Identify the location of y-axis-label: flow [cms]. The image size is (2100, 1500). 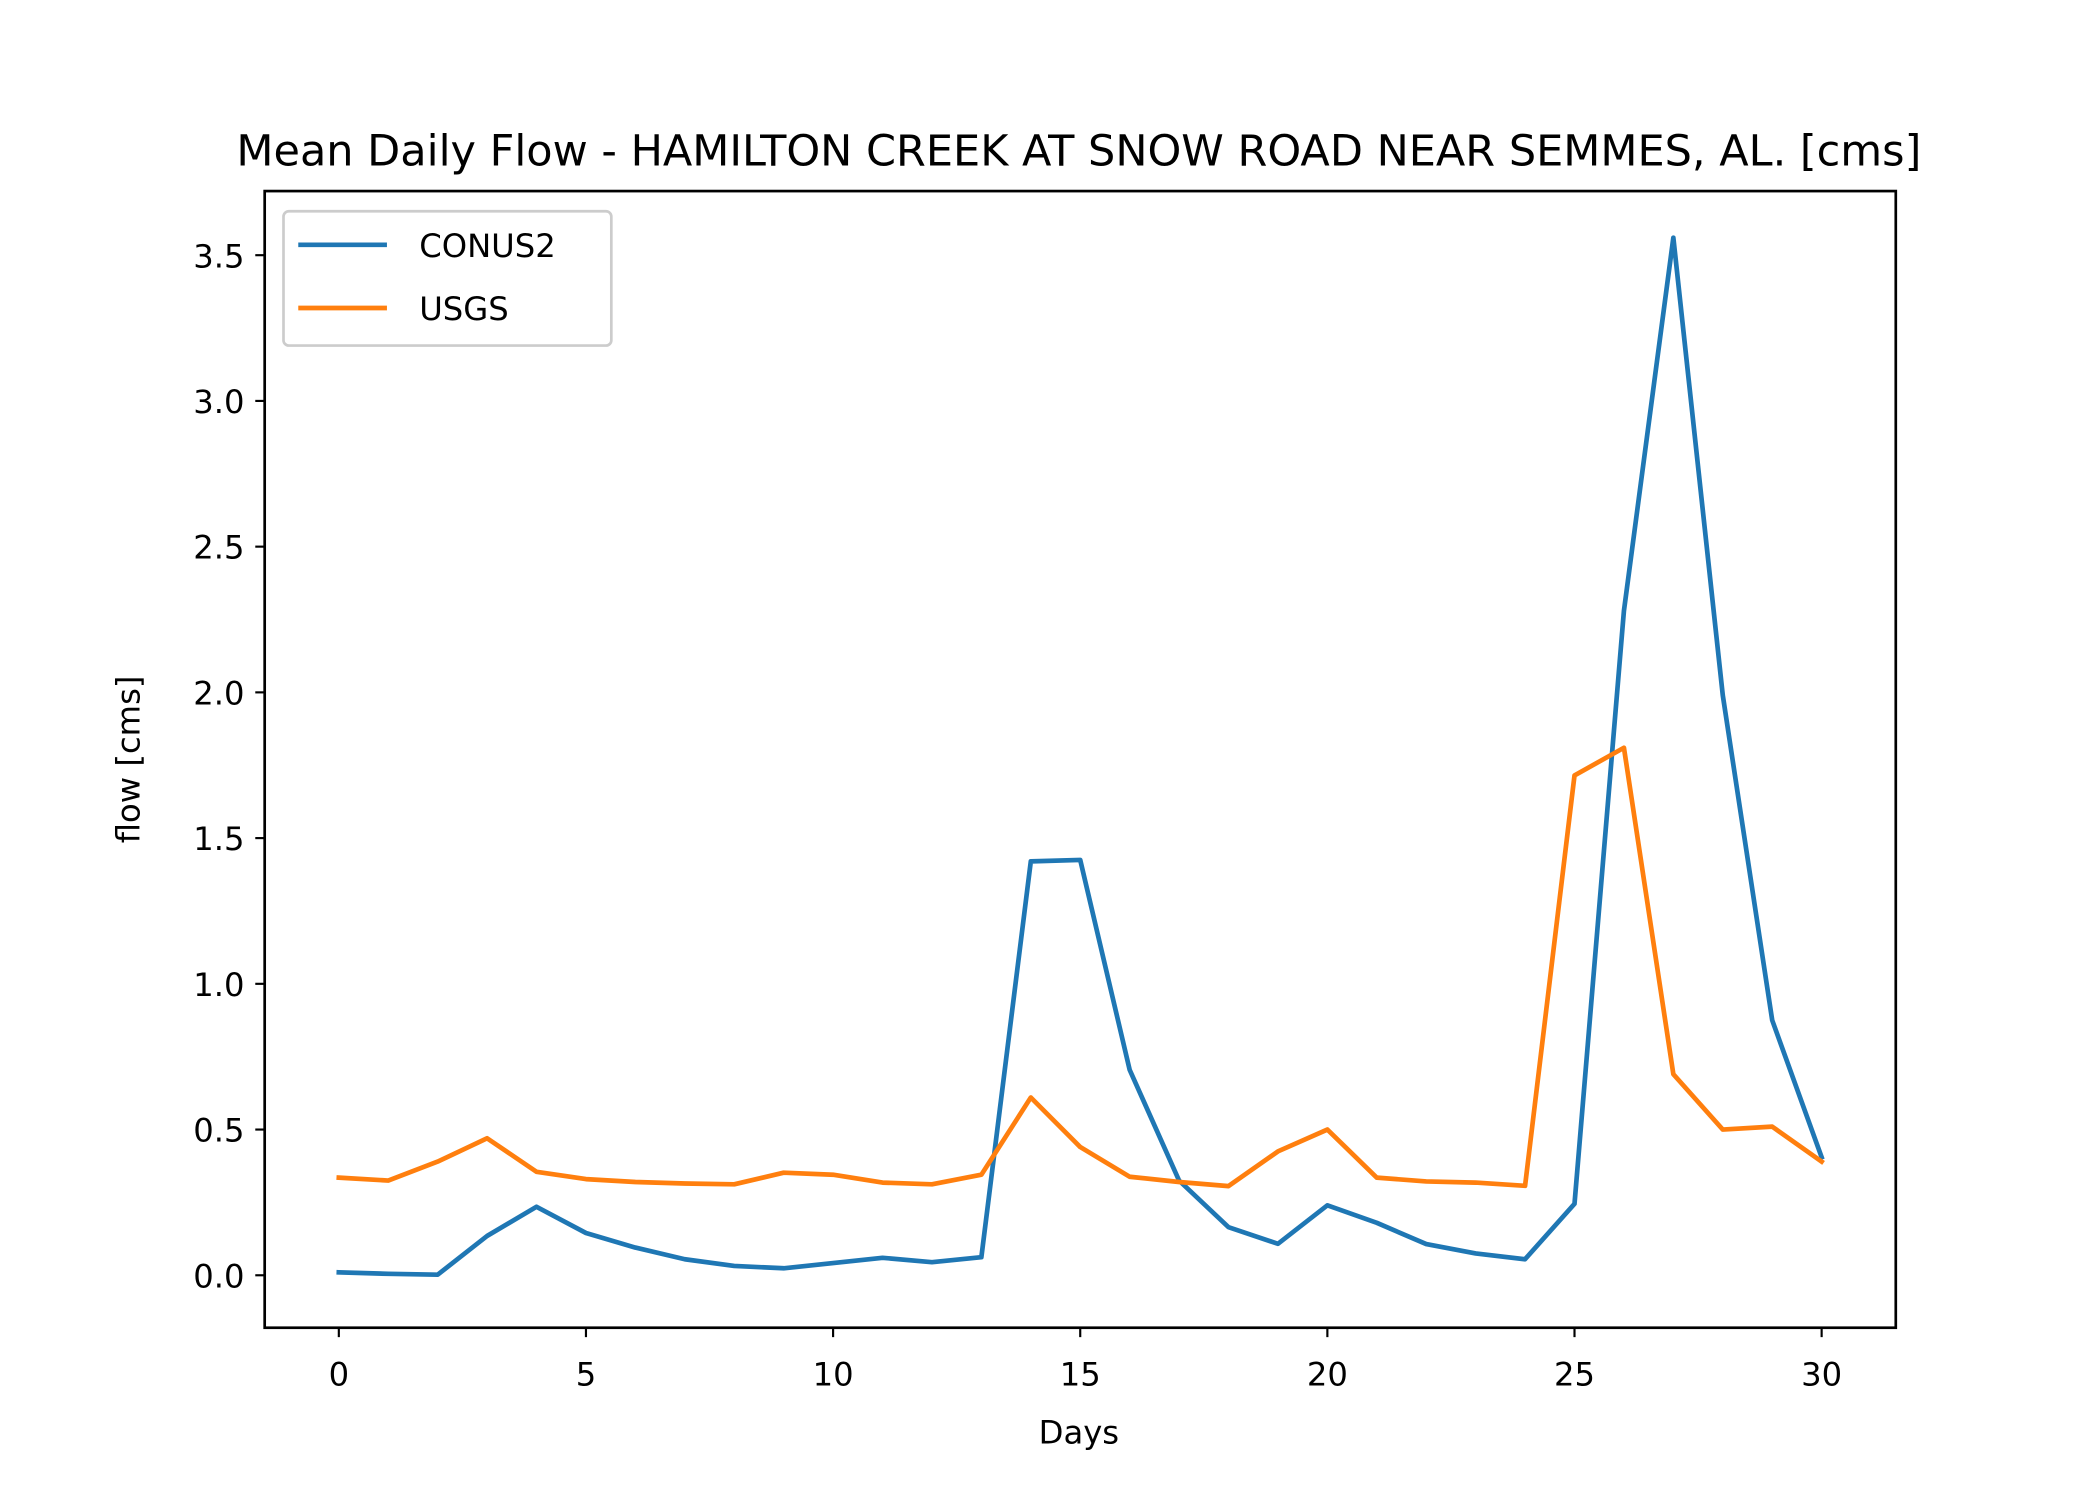
(129, 760).